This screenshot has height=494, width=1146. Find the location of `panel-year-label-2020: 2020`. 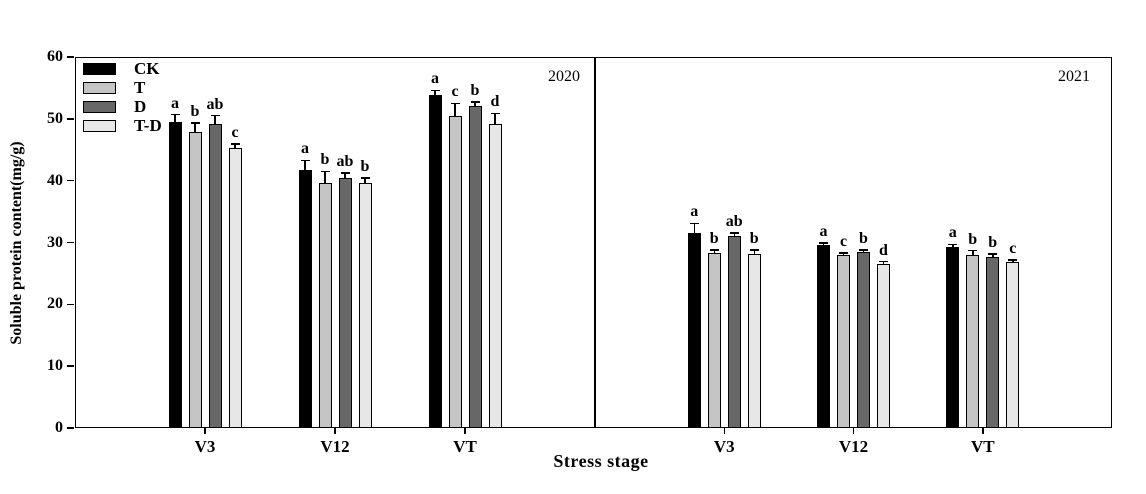

panel-year-label-2020: 2020 is located at coordinates (564, 76).